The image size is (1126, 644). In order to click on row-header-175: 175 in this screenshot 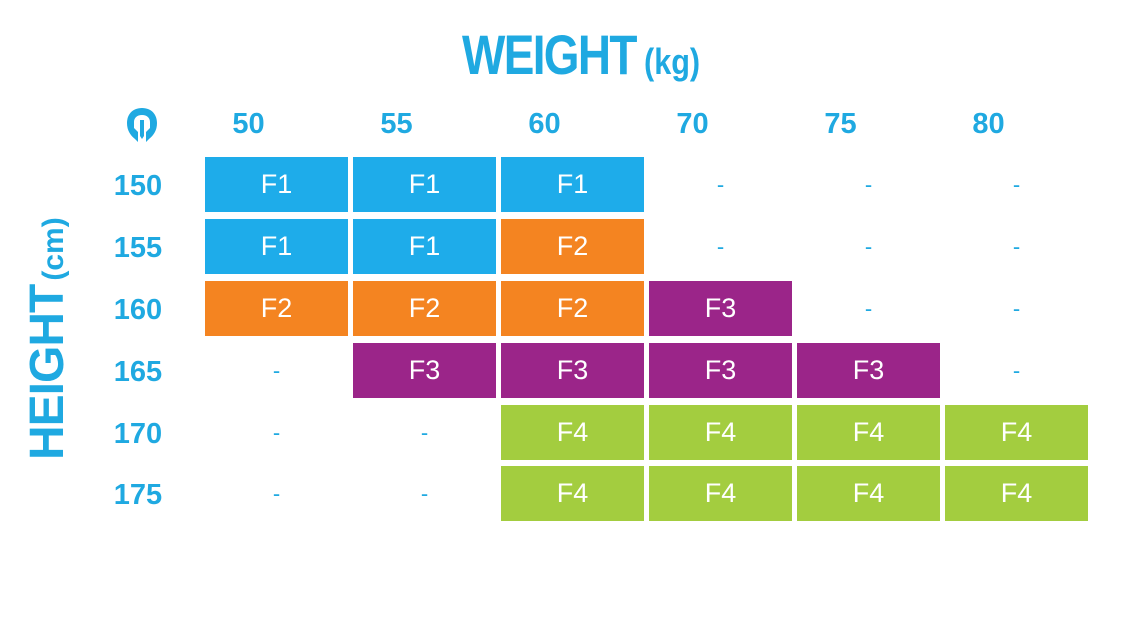, I will do `click(138, 495)`.